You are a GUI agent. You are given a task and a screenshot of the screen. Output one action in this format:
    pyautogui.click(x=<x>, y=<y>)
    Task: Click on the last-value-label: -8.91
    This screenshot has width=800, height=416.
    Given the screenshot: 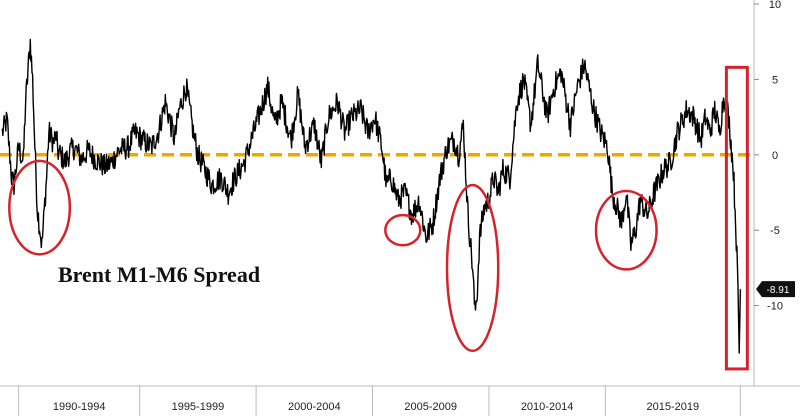 What is the action you would take?
    pyautogui.click(x=778, y=290)
    